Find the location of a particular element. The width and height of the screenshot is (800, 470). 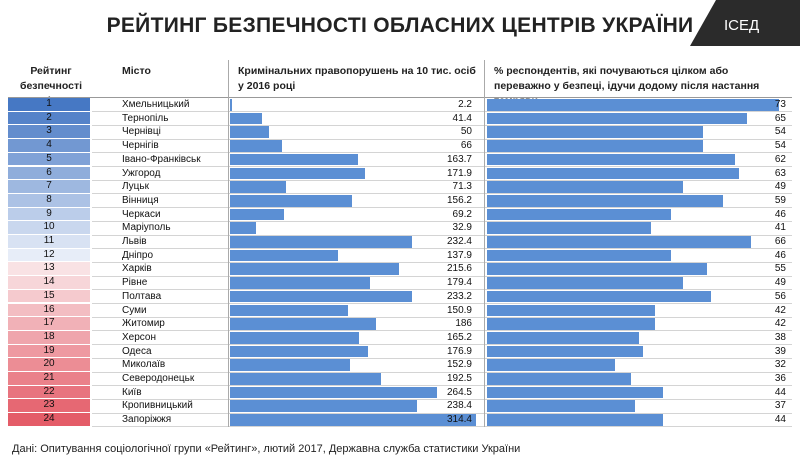

rank-cell: 13 is located at coordinates (49, 269).